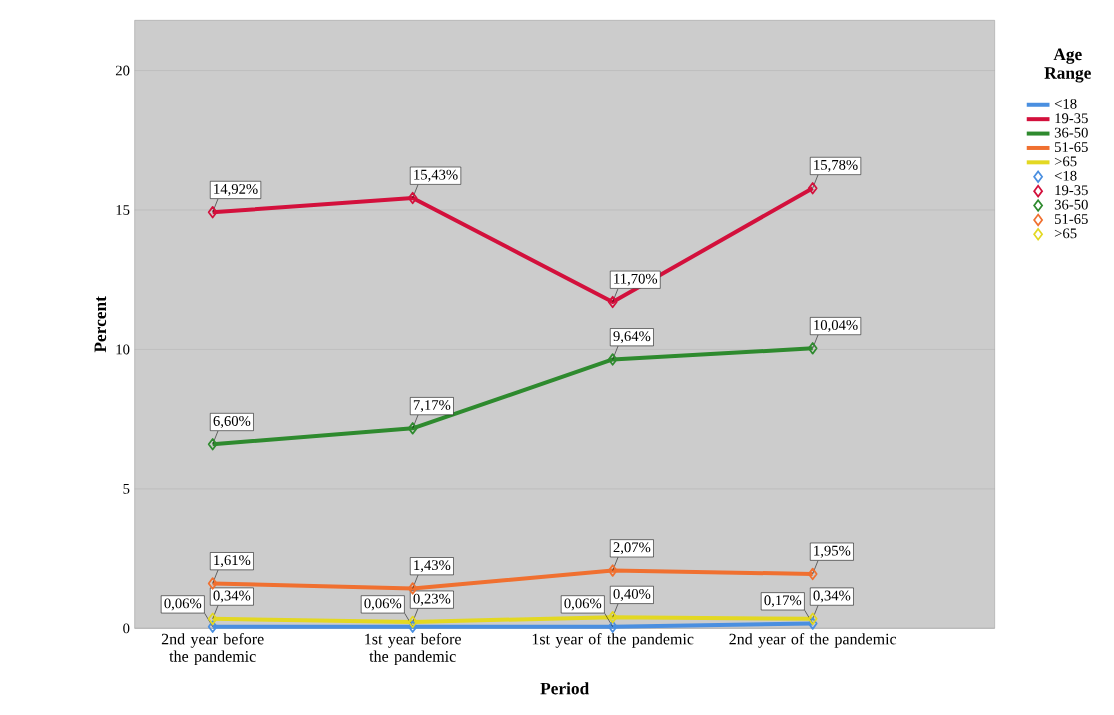 The height and width of the screenshot is (715, 1114). What do you see at coordinates (836, 165) in the screenshot?
I see `data-label: 15,78%` at bounding box center [836, 165].